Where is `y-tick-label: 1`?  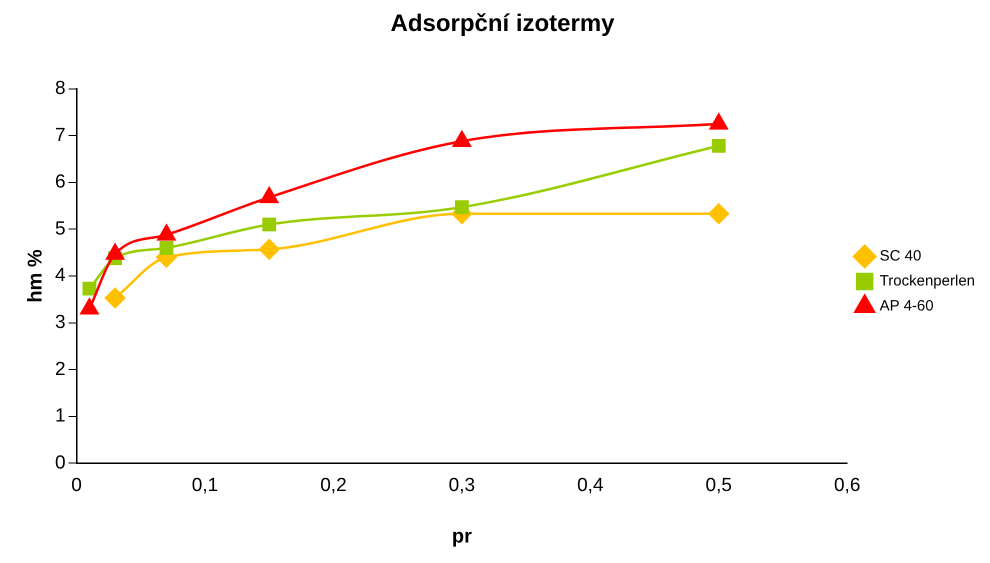 y-tick-label: 1 is located at coordinates (60, 416).